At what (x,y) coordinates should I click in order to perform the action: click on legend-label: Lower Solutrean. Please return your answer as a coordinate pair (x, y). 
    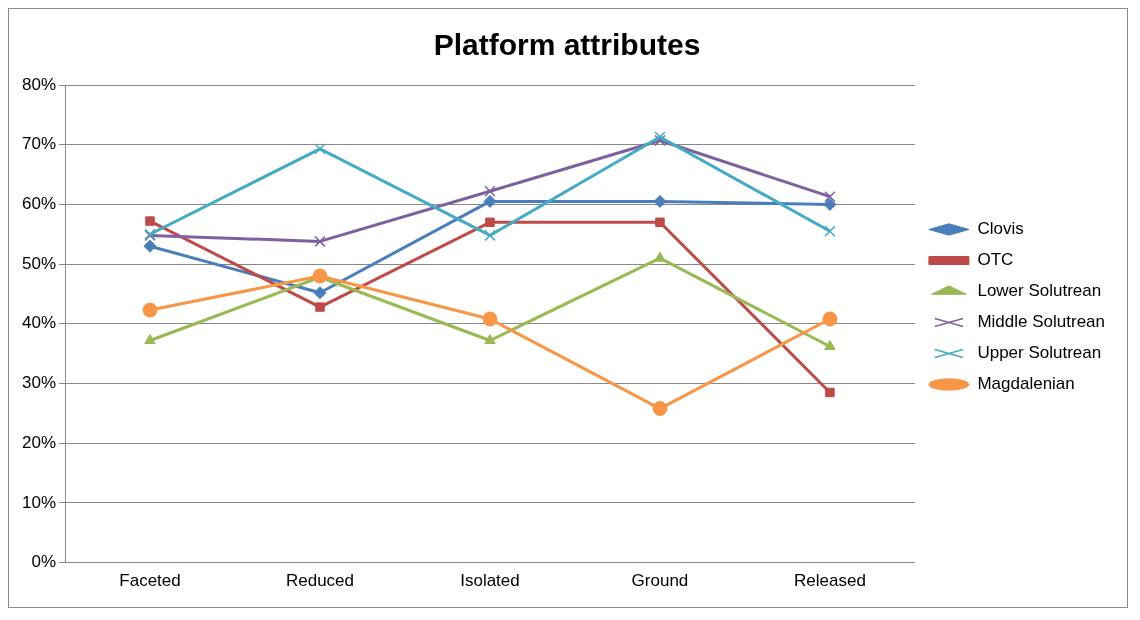
    Looking at the image, I should click on (1039, 291).